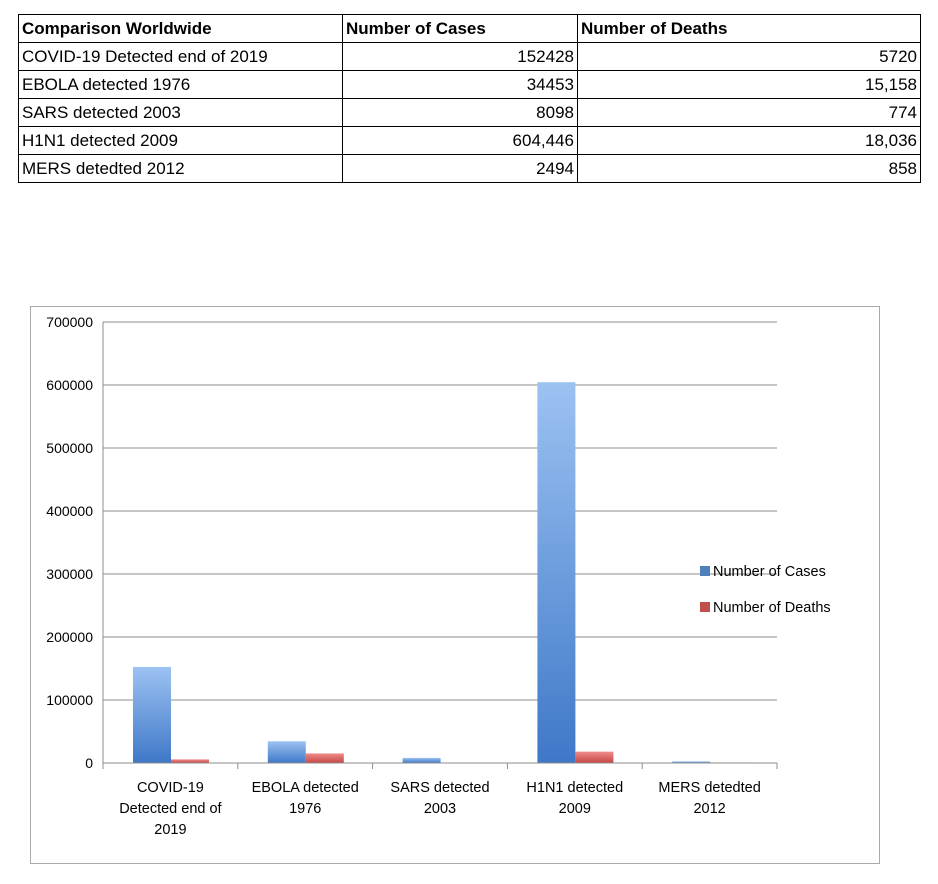 Image resolution: width=938 pixels, height=884 pixels. Describe the element at coordinates (69, 448) in the screenshot. I see `y-tick-label: 500000` at that location.